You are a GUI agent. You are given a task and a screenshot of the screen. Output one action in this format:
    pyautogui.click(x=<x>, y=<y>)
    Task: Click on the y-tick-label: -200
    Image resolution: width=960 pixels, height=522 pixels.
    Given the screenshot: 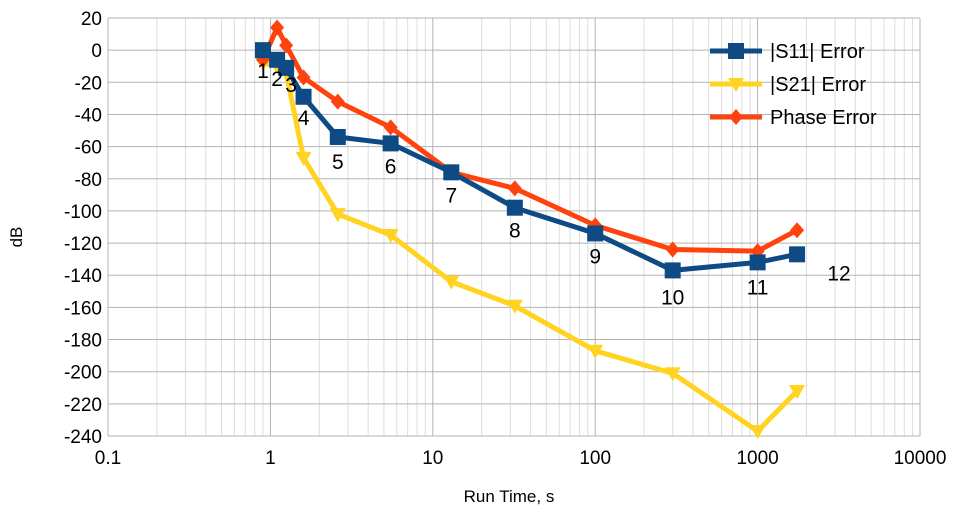 What is the action you would take?
    pyautogui.click(x=83, y=373)
    